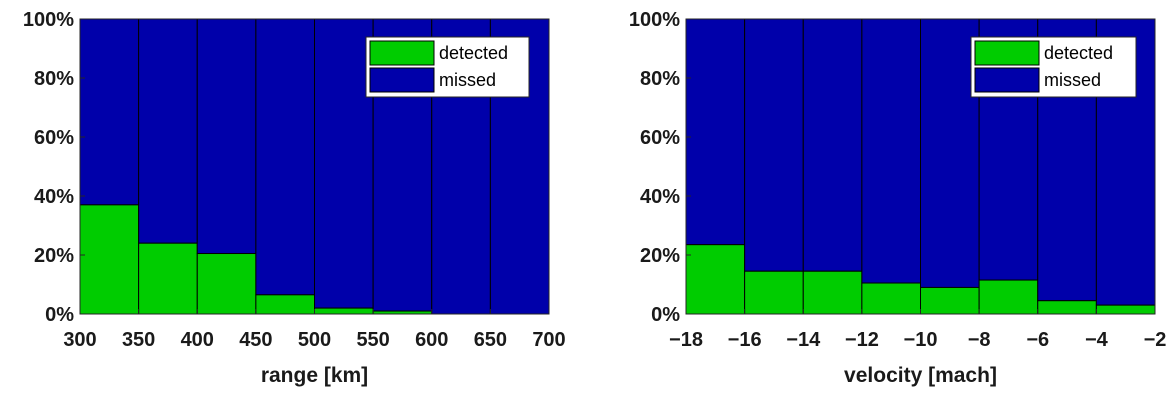 The height and width of the screenshot is (394, 1172). I want to click on x-axis-label: velocity [mach], so click(920, 375).